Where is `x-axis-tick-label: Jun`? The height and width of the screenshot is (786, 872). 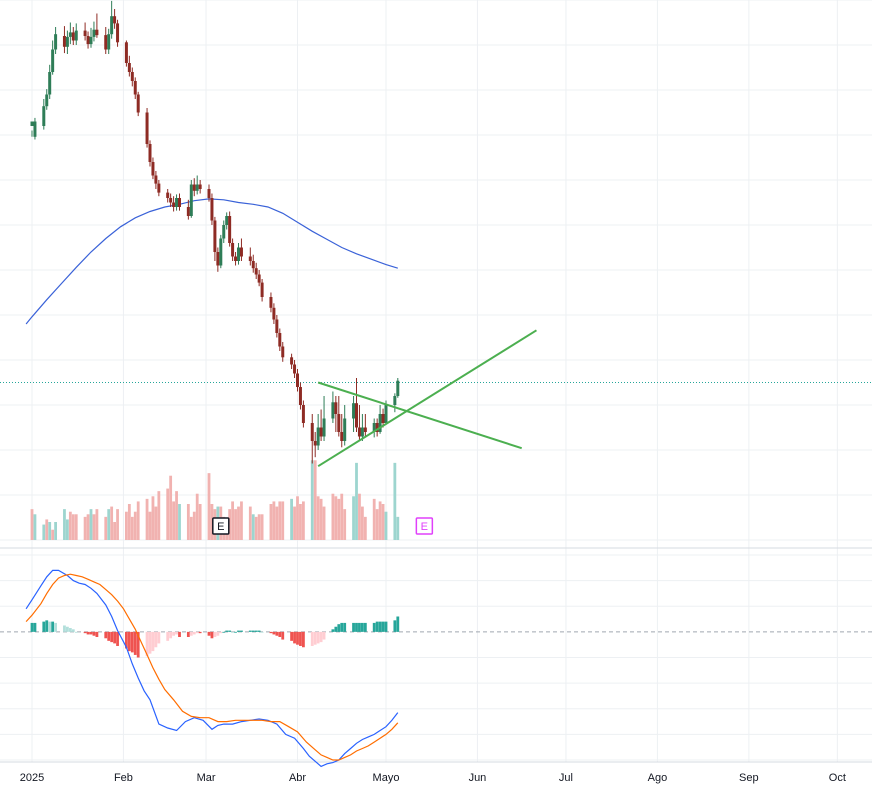 x-axis-tick-label: Jun is located at coordinates (478, 778).